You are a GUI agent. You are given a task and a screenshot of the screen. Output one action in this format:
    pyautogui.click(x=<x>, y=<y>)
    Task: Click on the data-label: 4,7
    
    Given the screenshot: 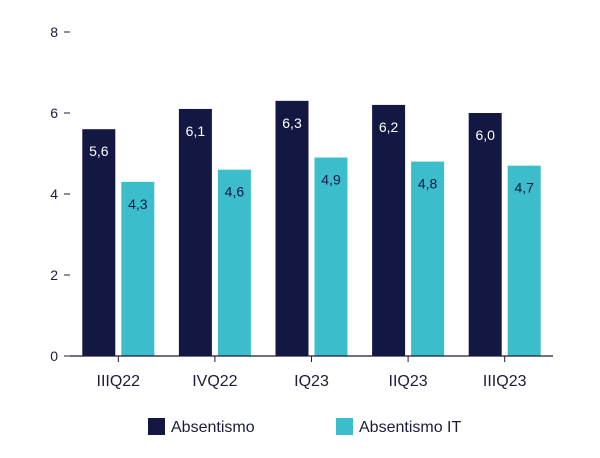 What is the action you would take?
    pyautogui.click(x=524, y=188)
    